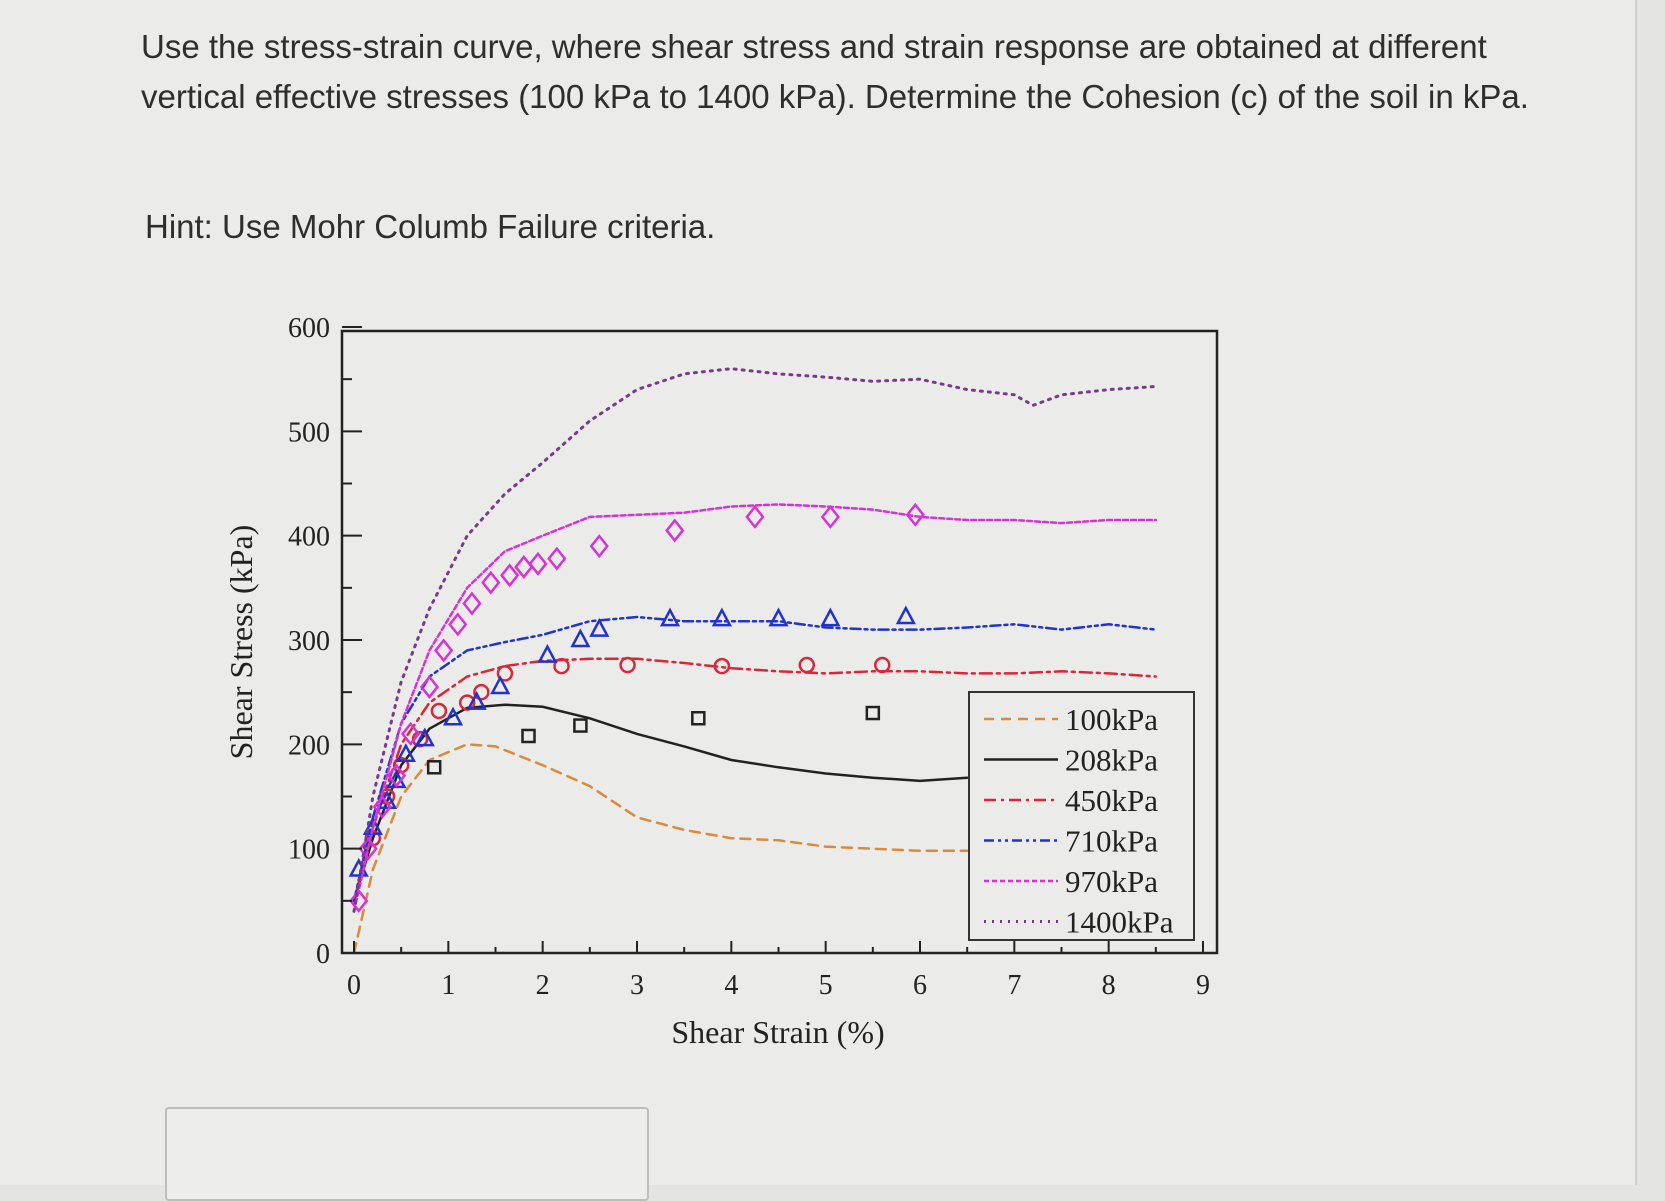 Image resolution: width=1665 pixels, height=1201 pixels. I want to click on y-tick-label: 400, so click(309, 537).